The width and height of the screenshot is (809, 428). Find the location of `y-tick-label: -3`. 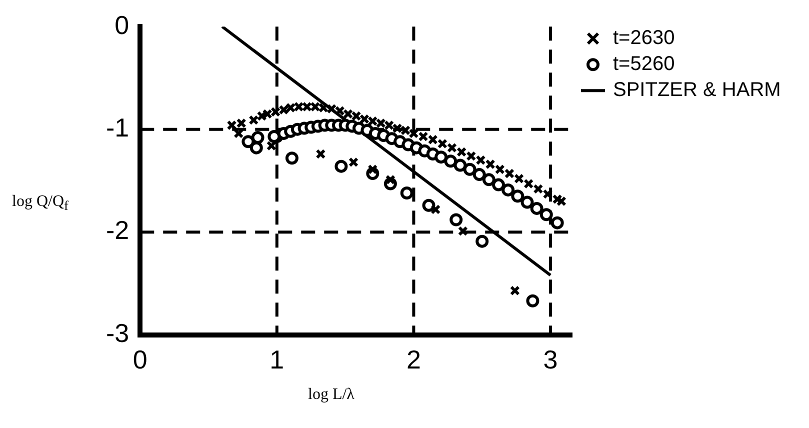

y-tick-label: -3 is located at coordinates (118, 333).